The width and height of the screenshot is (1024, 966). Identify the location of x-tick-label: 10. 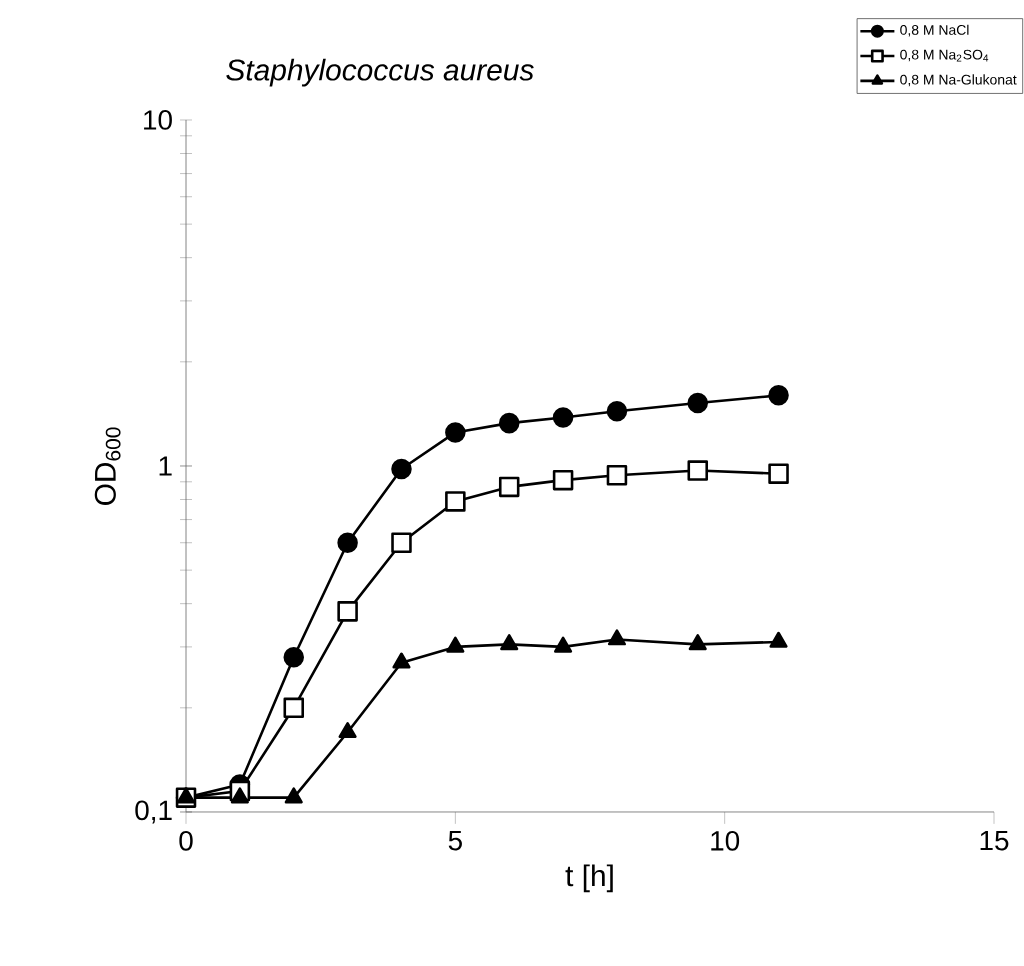
(725, 840).